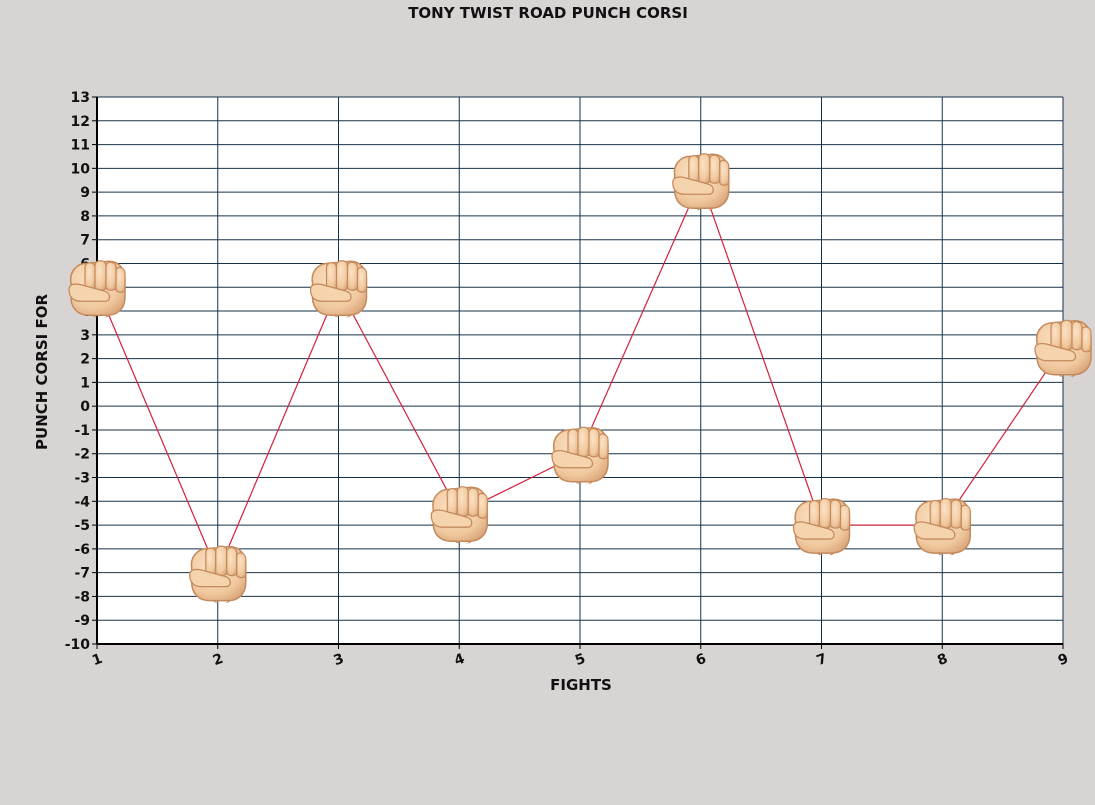 The image size is (1095, 805). I want to click on x-tick-label: 4, so click(459, 660).